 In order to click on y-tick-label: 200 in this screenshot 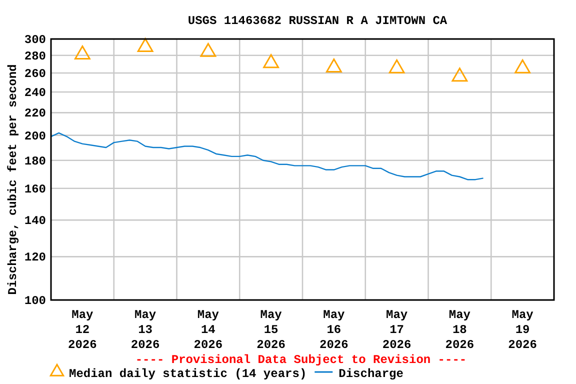, I will do `click(35, 136)`.